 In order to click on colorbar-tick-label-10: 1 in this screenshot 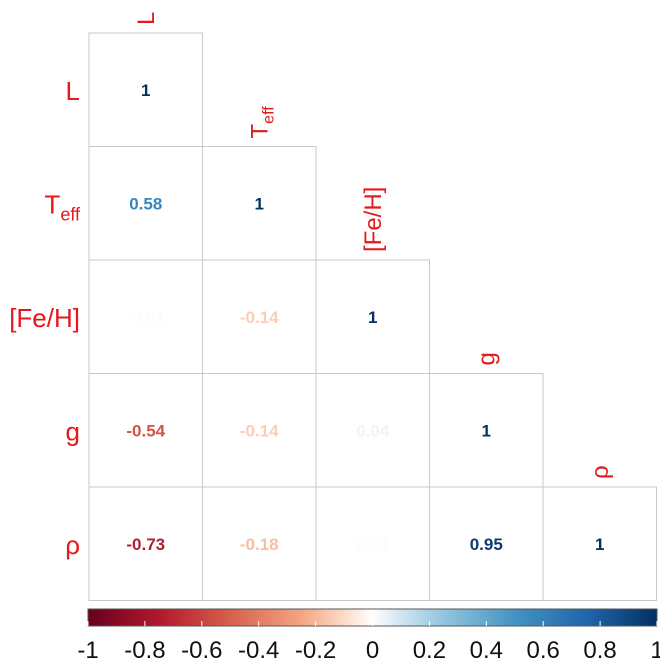, I will do `click(655, 650)`.